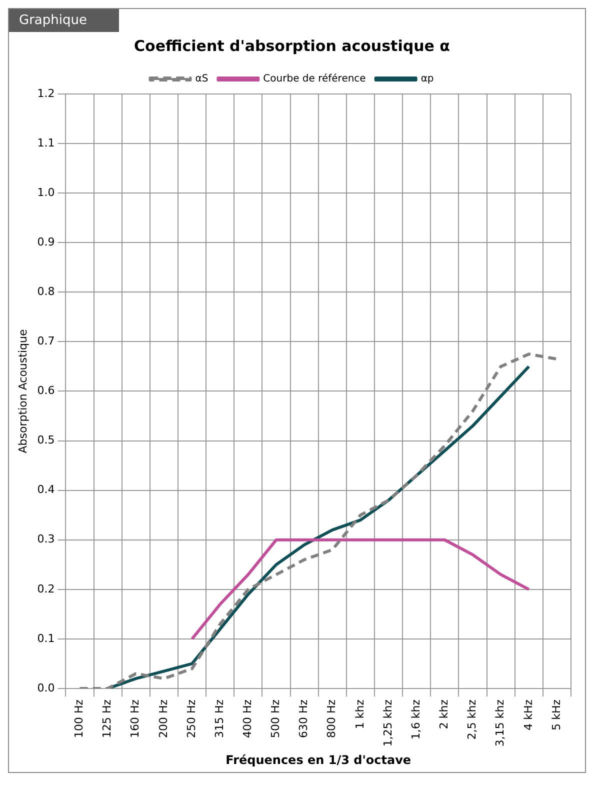  What do you see at coordinates (415, 719) in the screenshot?
I see `x-tick-label: 1,6 khz` at bounding box center [415, 719].